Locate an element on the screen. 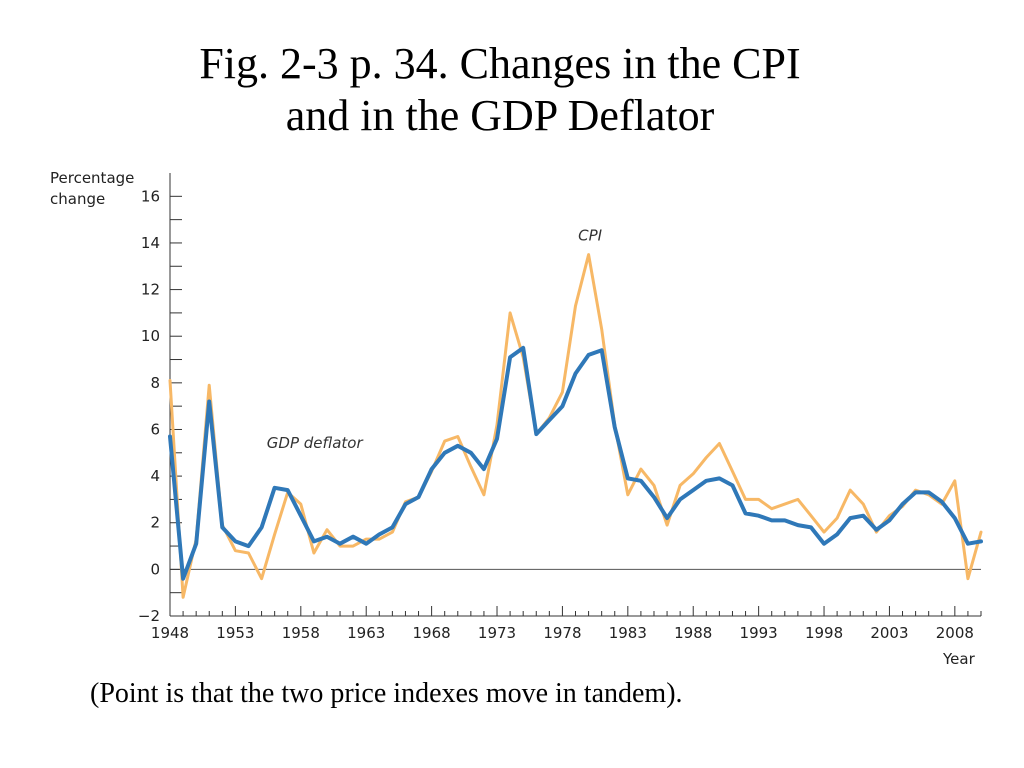  x-tick-label: 1958 is located at coordinates (301, 633).